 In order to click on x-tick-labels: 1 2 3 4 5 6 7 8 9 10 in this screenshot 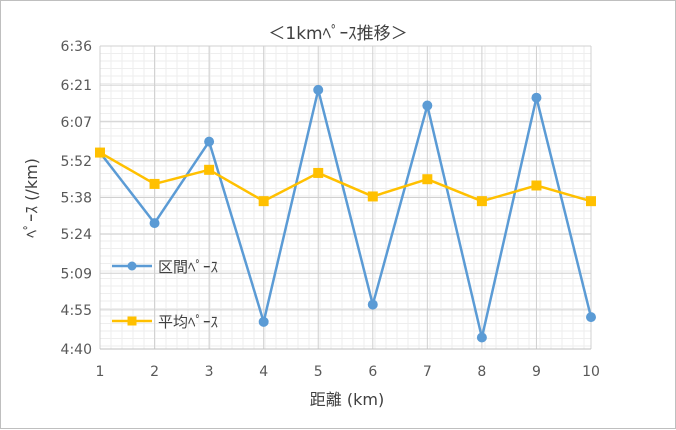, I will do `click(348, 372)`.